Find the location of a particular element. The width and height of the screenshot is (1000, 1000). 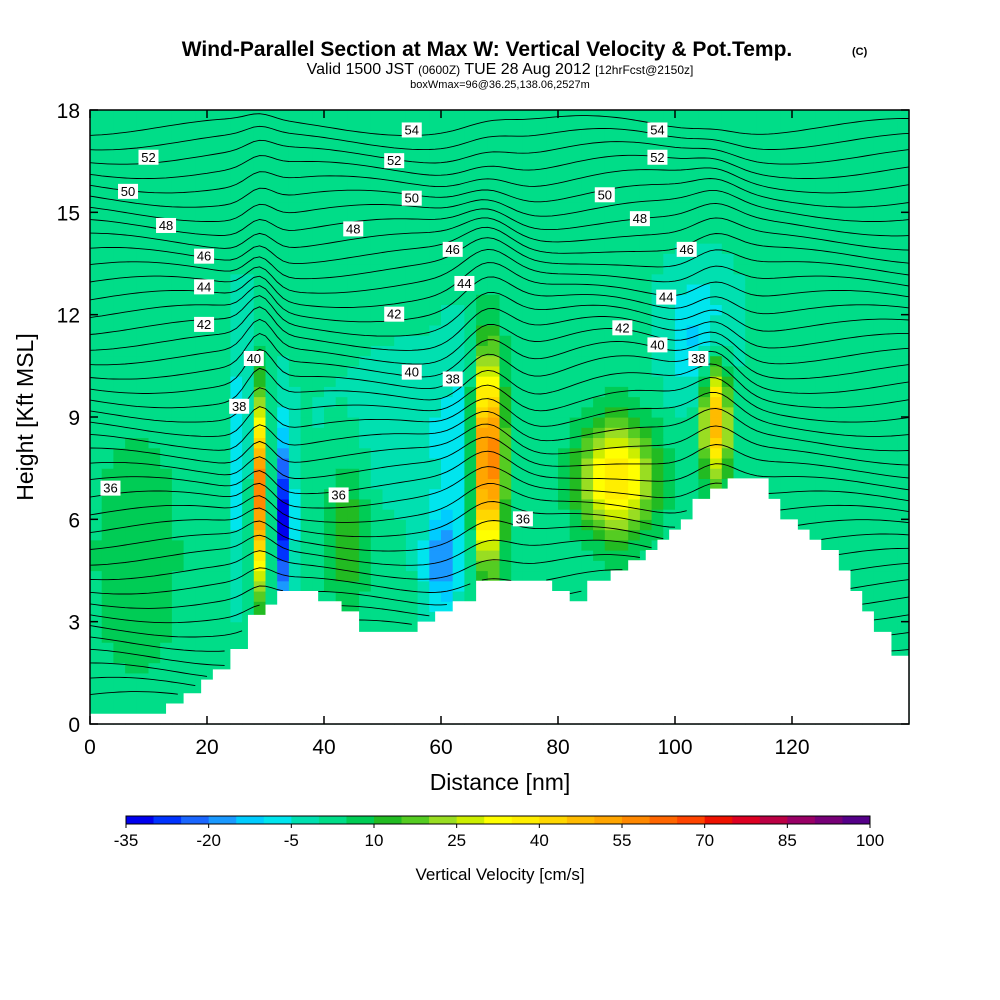

contour-label: 40 is located at coordinates (657, 345).